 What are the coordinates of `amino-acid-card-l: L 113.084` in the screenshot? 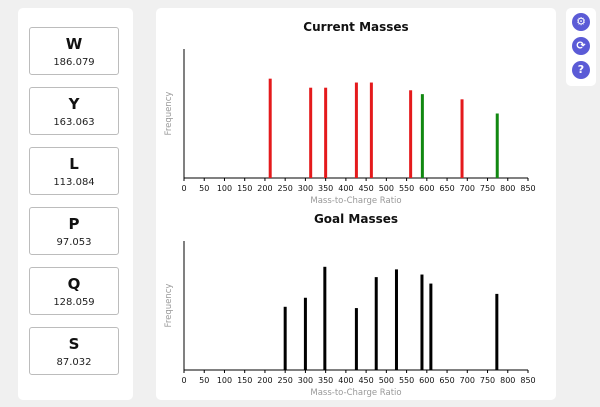 It's located at (74, 171).